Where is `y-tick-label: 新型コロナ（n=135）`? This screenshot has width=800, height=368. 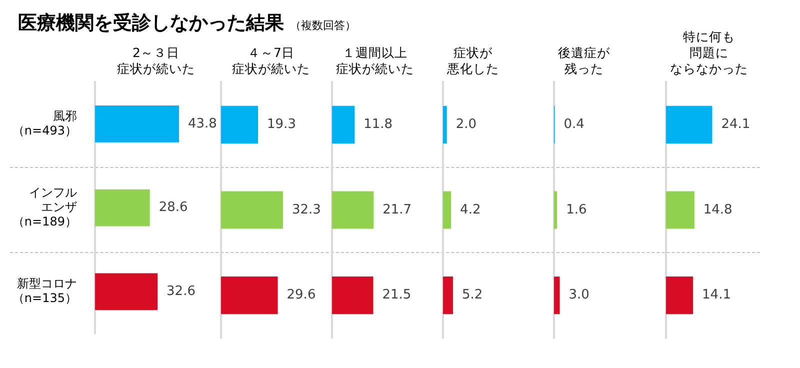
y-tick-label: 新型コロナ（n=135） is located at coordinates (44, 290).